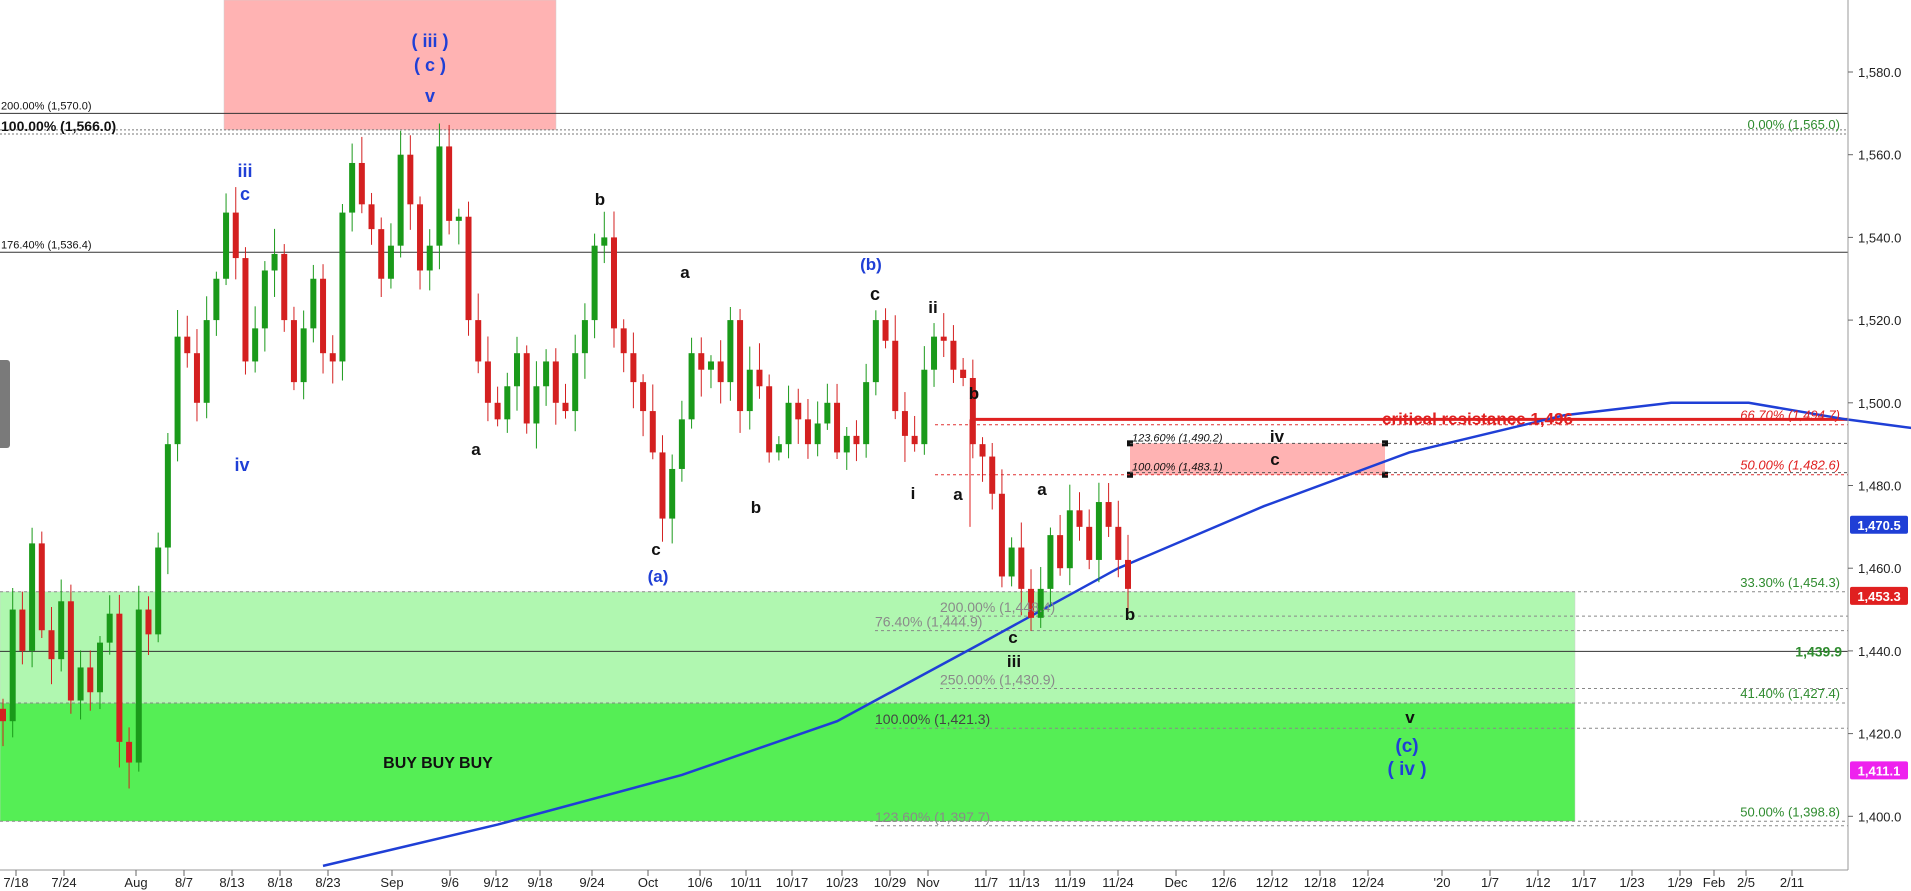  What do you see at coordinates (1272, 882) in the screenshot?
I see `x-tick-label: 12/12` at bounding box center [1272, 882].